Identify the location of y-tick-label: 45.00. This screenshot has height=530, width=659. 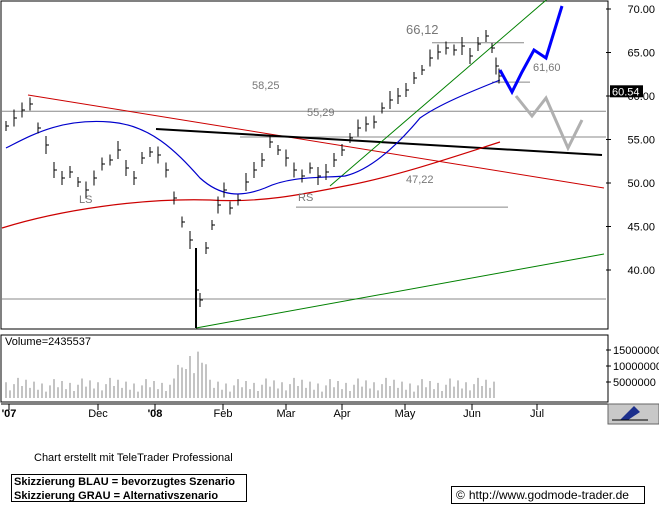
(641, 228).